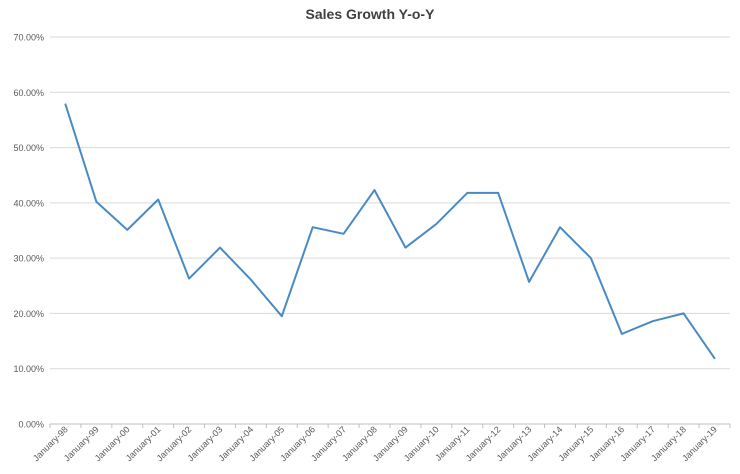 The width and height of the screenshot is (740, 474). I want to click on y-tick-label: 20.00%, so click(28, 314).